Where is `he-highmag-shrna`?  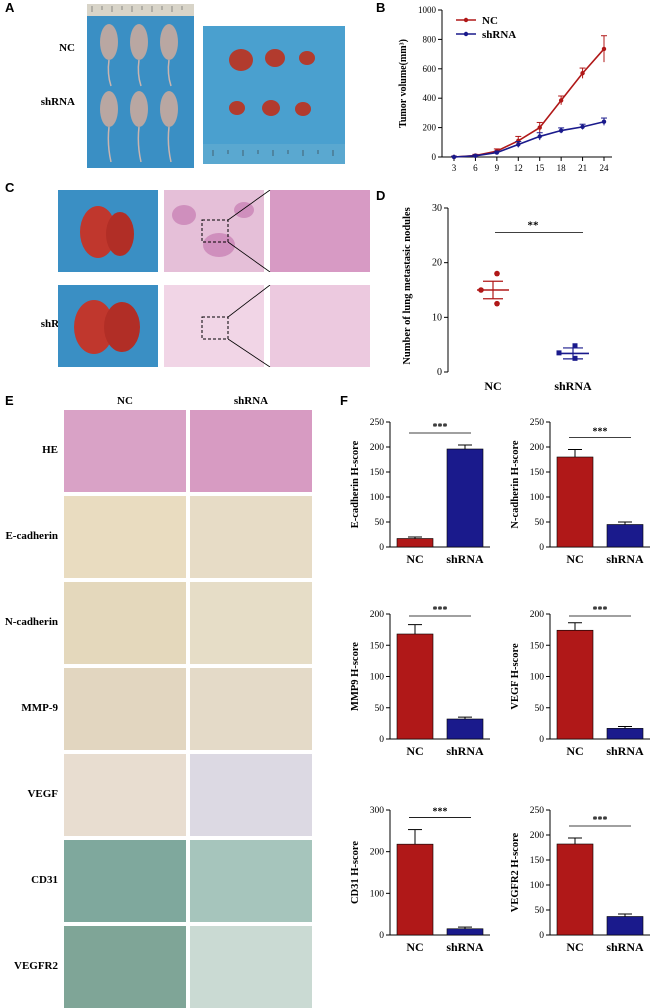 he-highmag-shrna is located at coordinates (320, 326).